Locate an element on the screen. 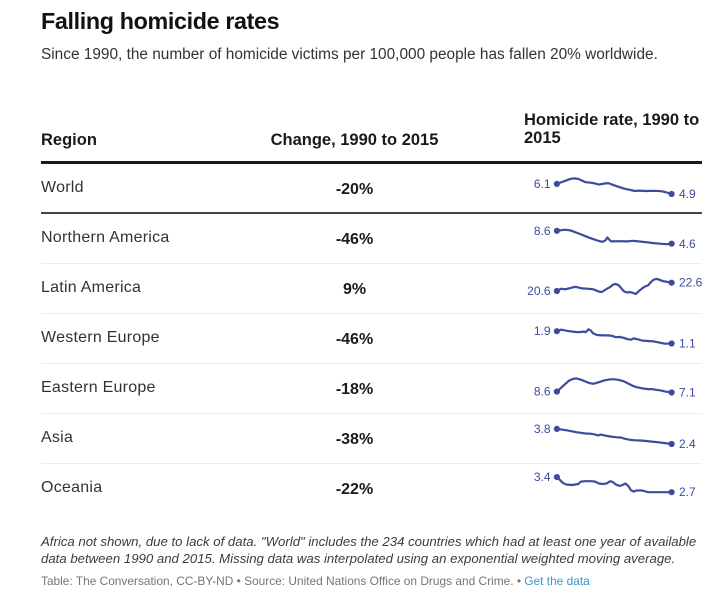 This screenshot has height=600, width=710. svg-text: 1.1 is located at coordinates (687, 344).